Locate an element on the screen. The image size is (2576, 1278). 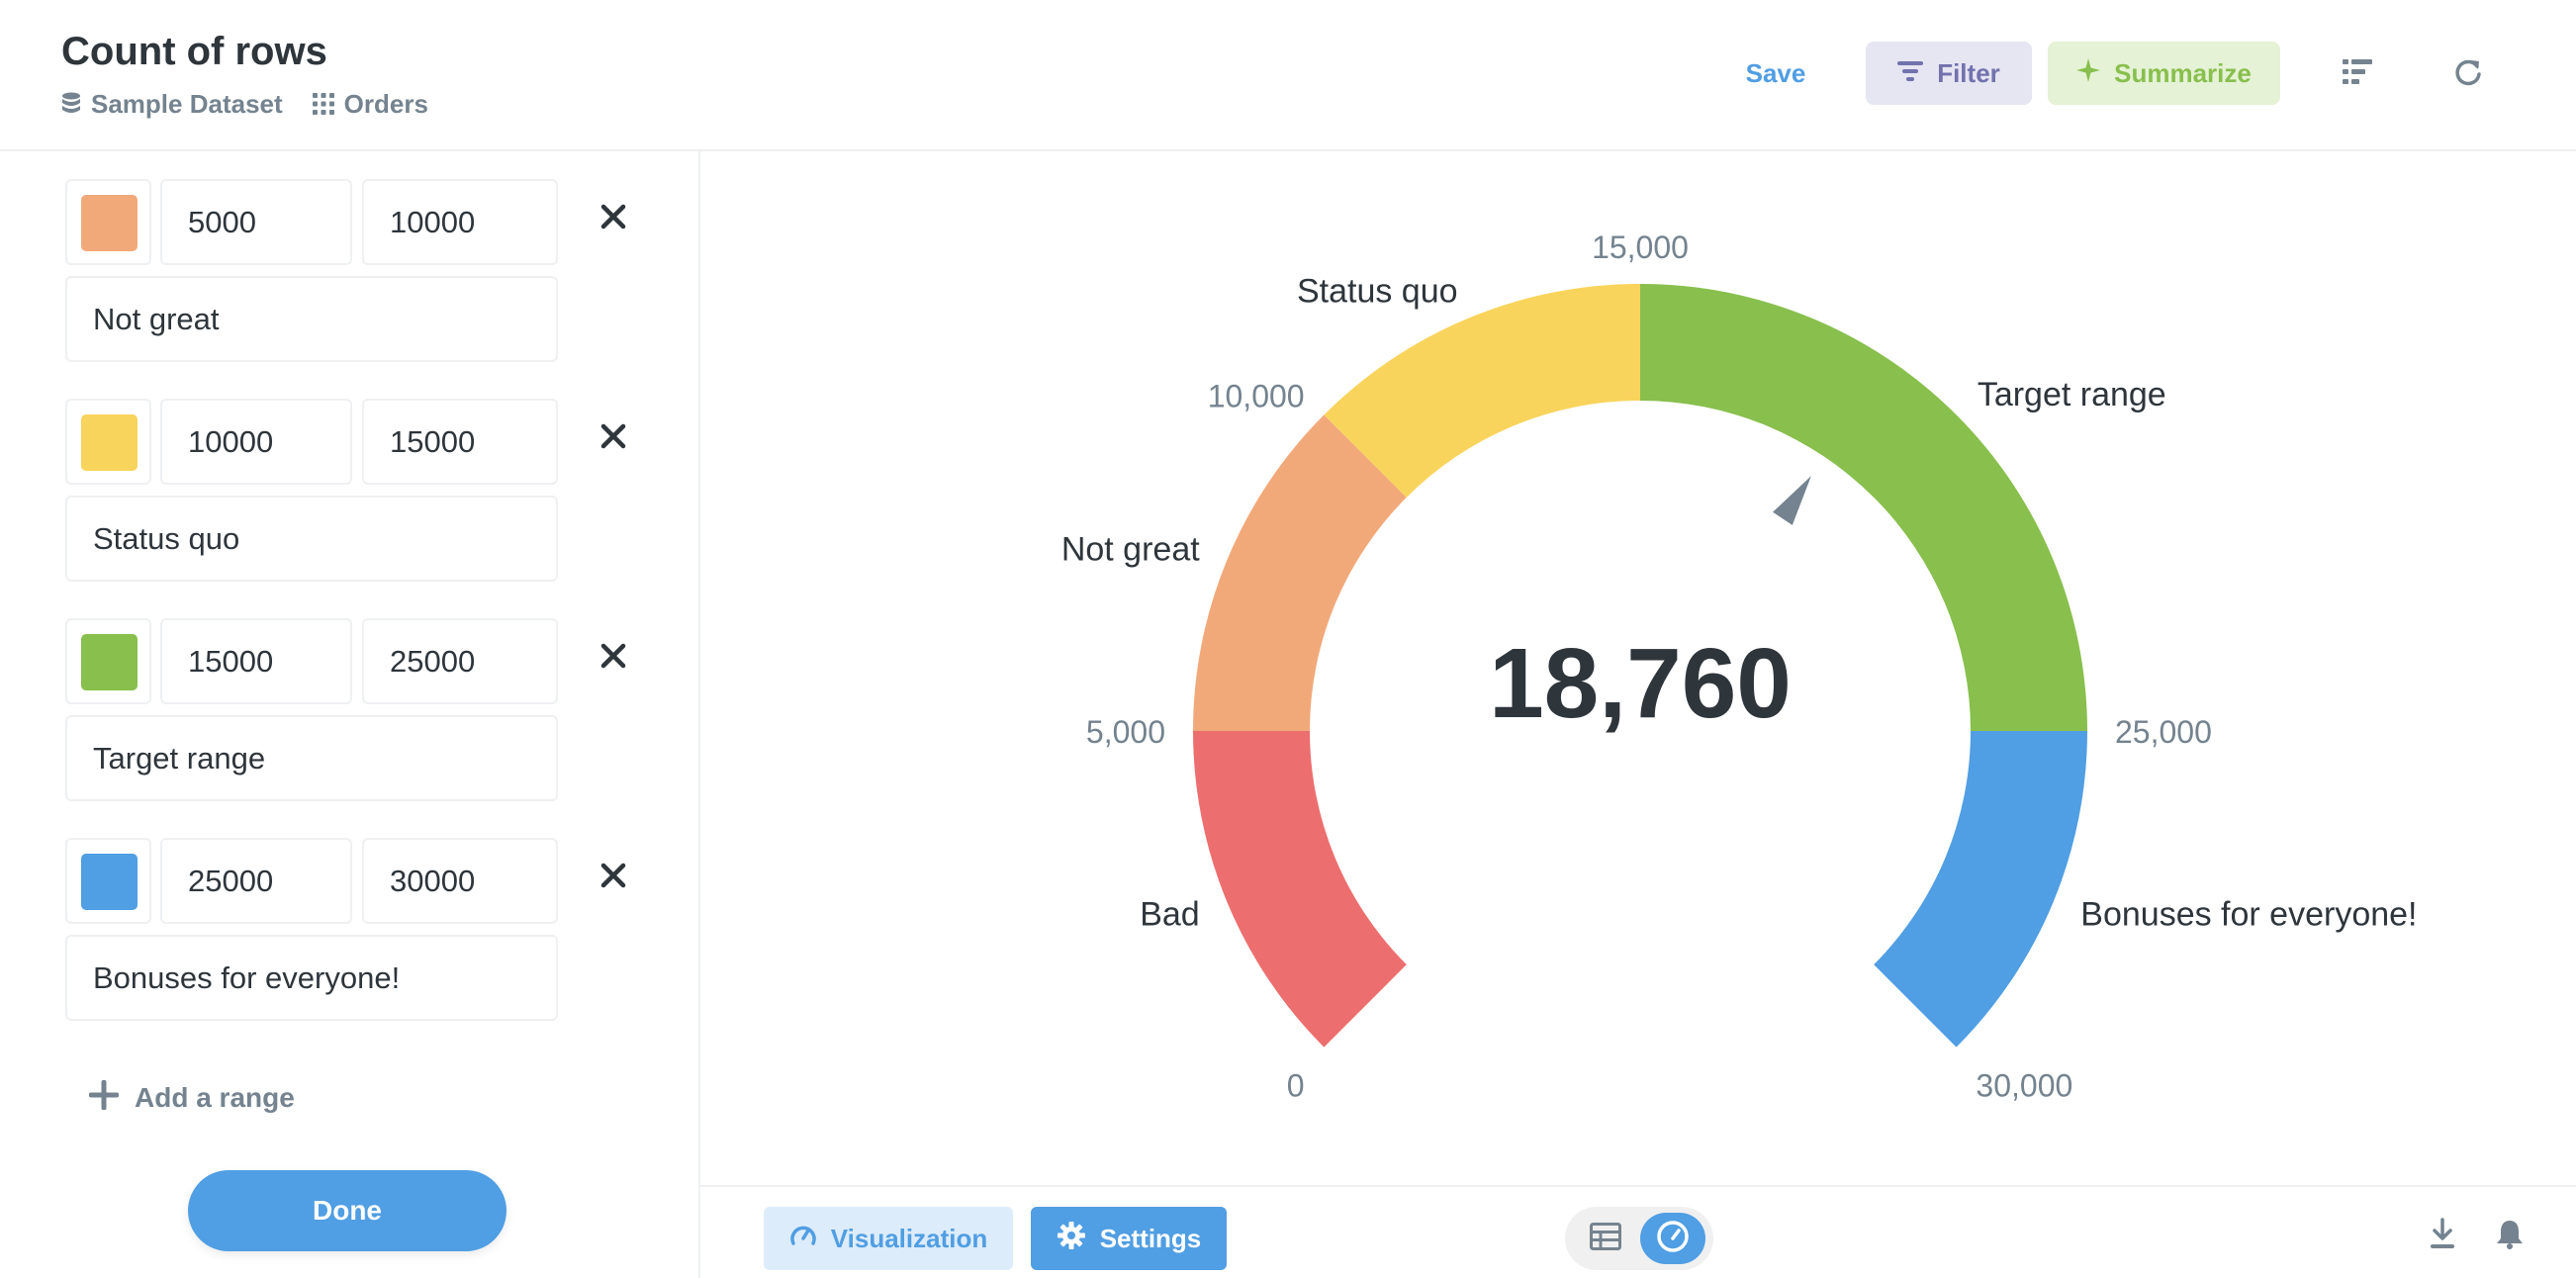
filter-label: Filter is located at coordinates (1969, 72).